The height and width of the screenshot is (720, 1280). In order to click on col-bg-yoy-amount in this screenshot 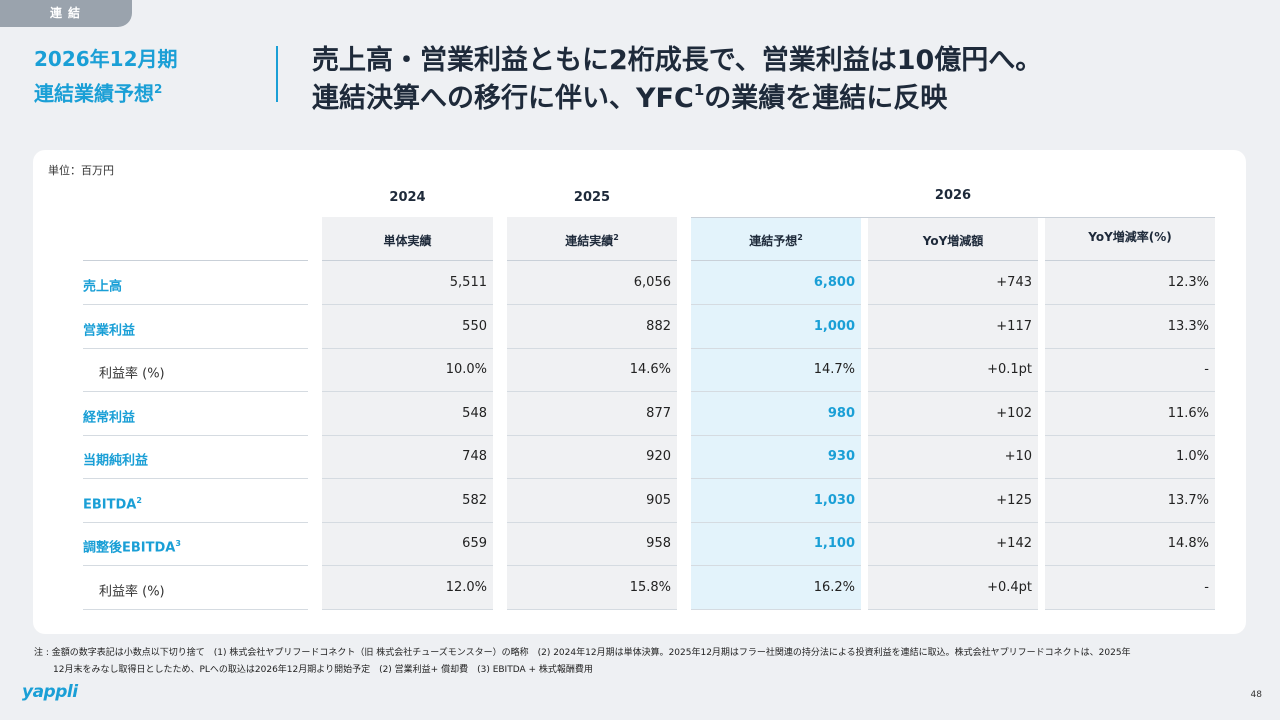, I will do `click(953, 413)`.